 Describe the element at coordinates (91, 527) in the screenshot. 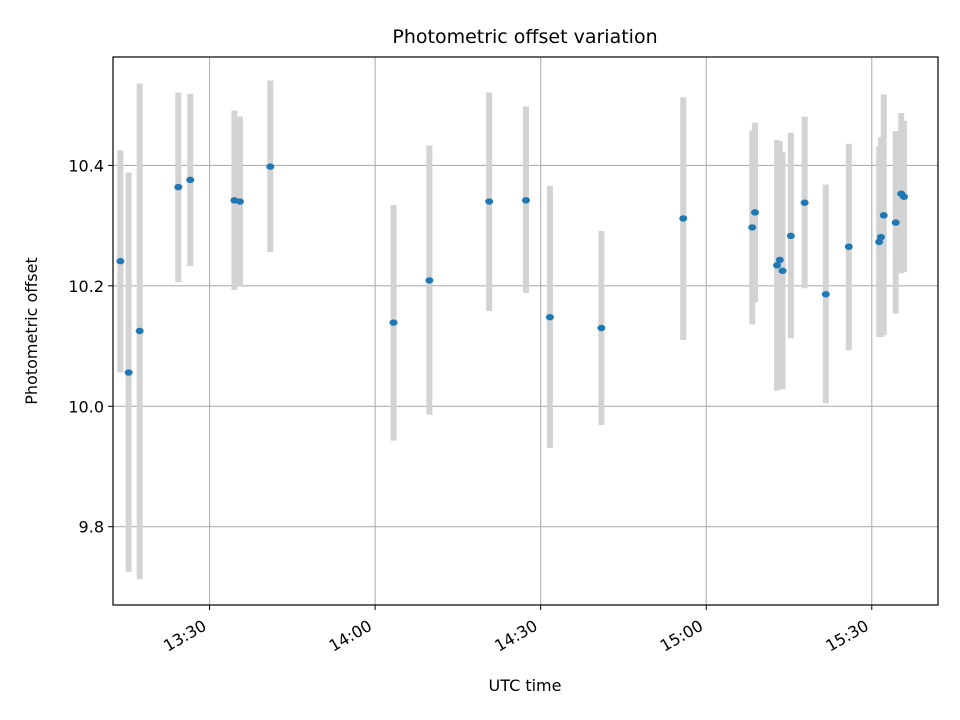

I see `y-tick-label: 9.8` at that location.